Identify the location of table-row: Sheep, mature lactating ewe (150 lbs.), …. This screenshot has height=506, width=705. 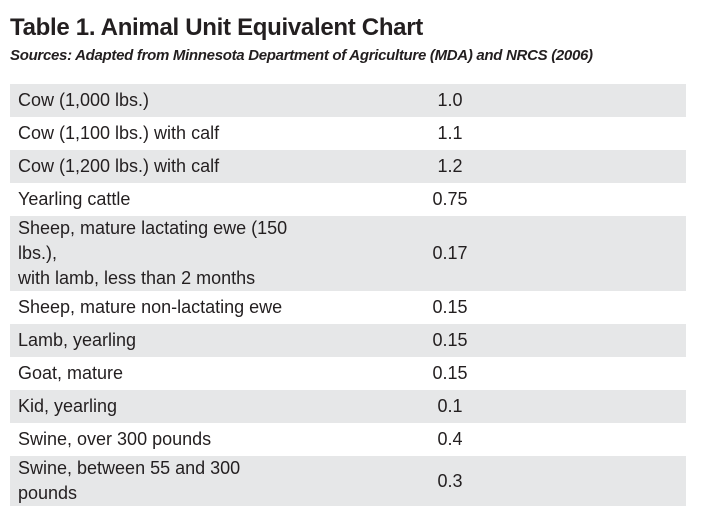
(348, 253).